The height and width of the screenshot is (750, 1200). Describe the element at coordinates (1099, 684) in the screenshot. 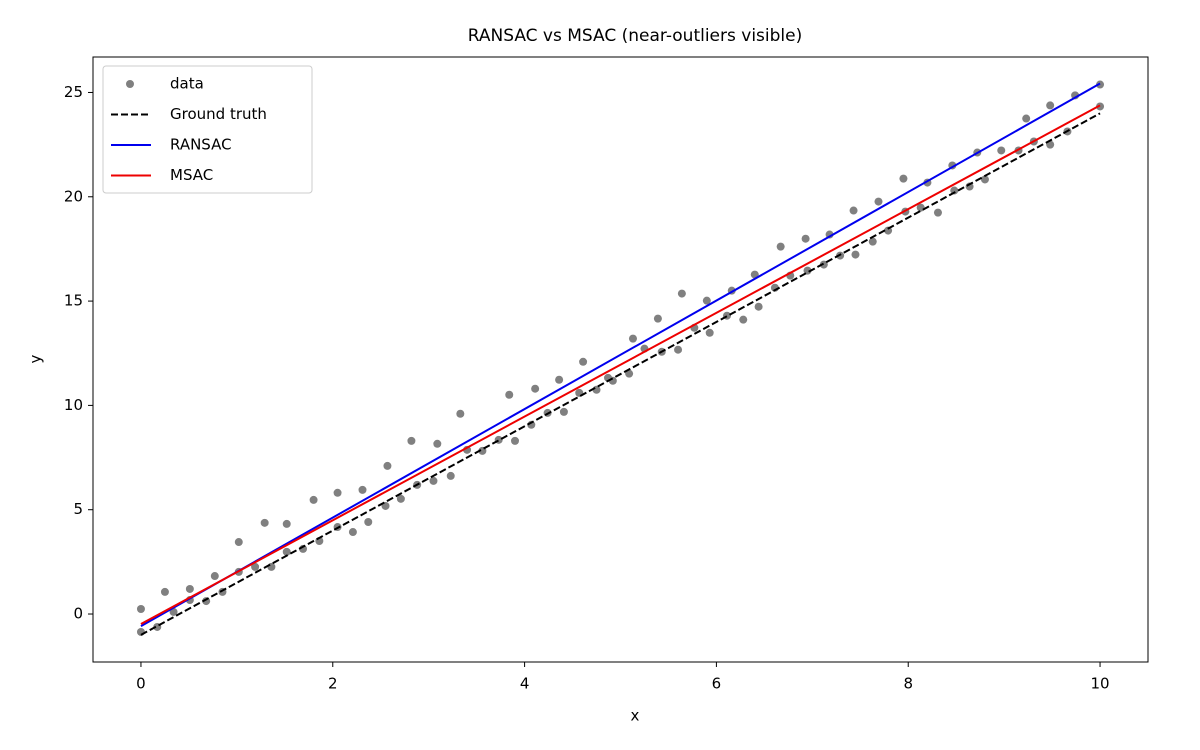

I see `x-tick-label: 10` at that location.